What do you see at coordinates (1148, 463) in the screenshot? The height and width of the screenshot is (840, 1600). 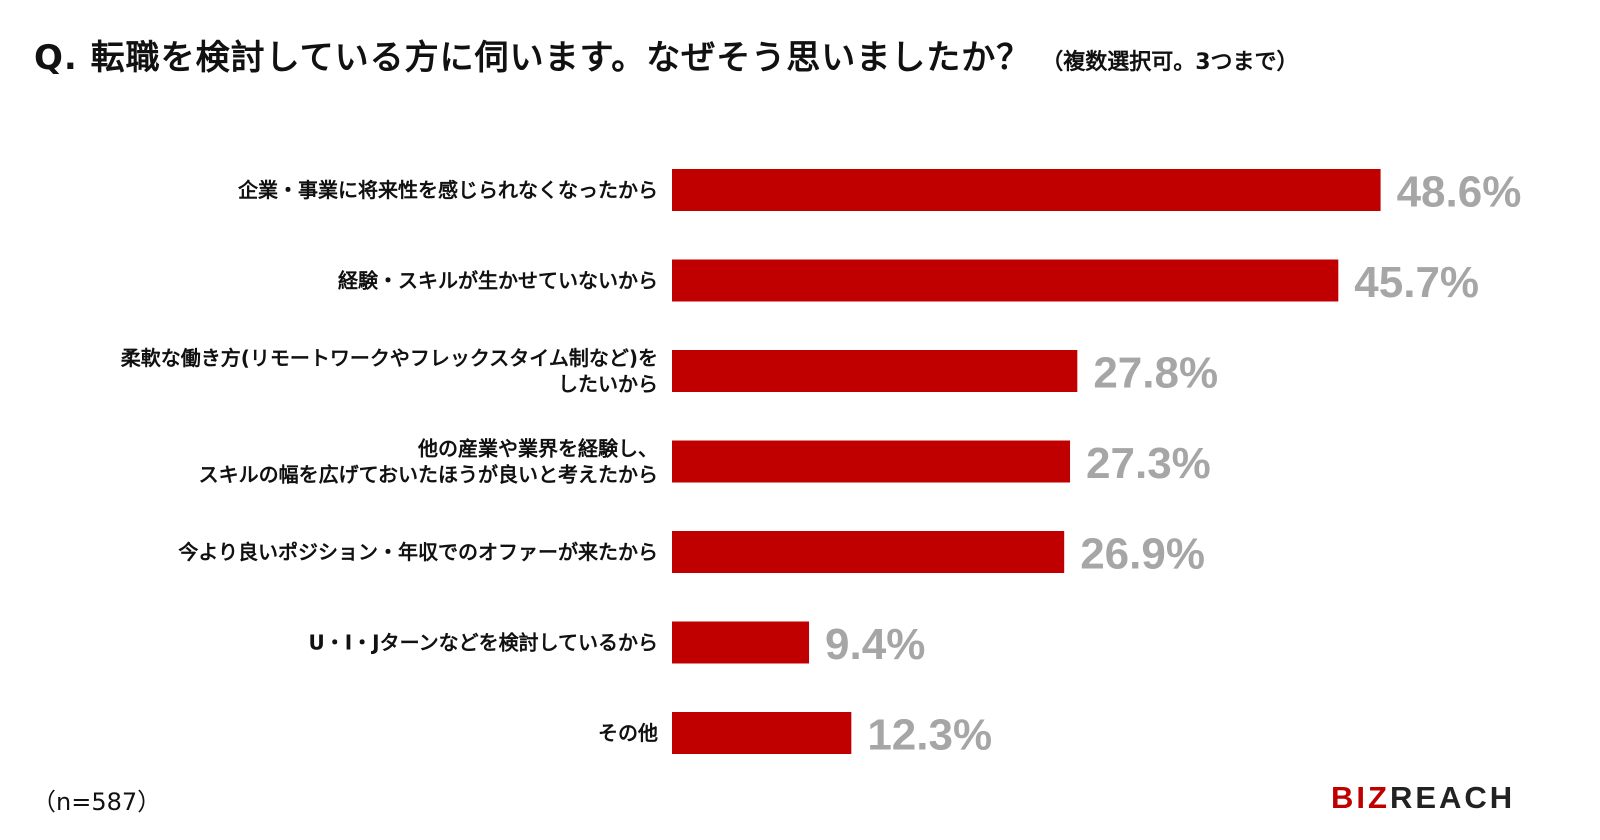 I see `value-label: 27.3%` at bounding box center [1148, 463].